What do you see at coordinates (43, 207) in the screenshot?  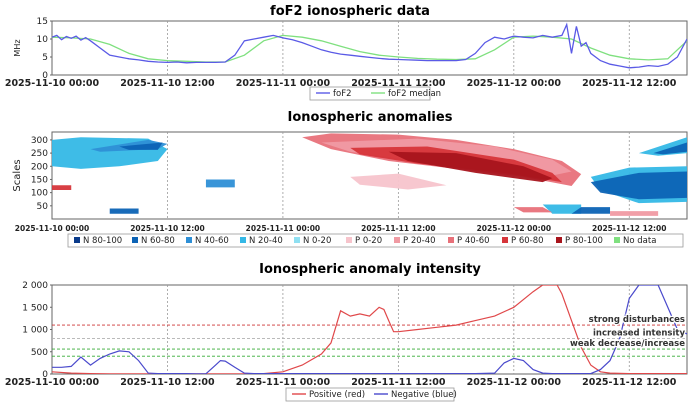 I see `y-tick-label: 50` at bounding box center [43, 207].